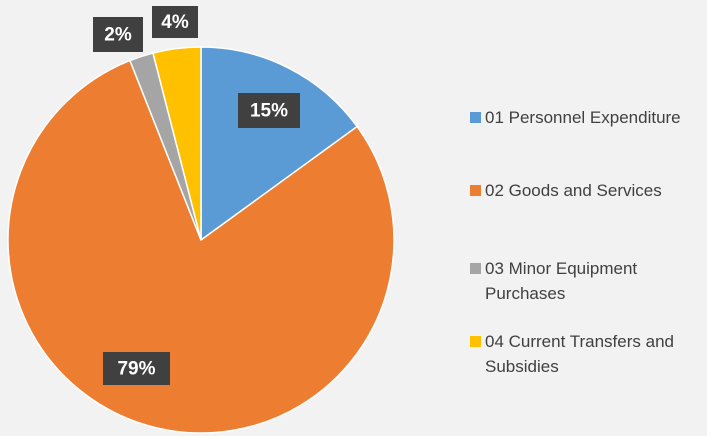 This screenshot has width=707, height=436. What do you see at coordinates (177, 143) in the screenshot?
I see `pie-slice` at bounding box center [177, 143].